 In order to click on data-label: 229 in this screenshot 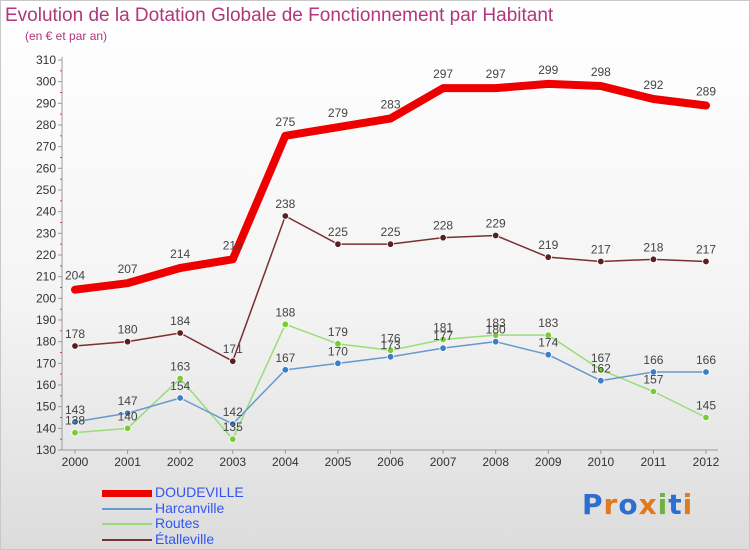, I will do `click(496, 224)`.